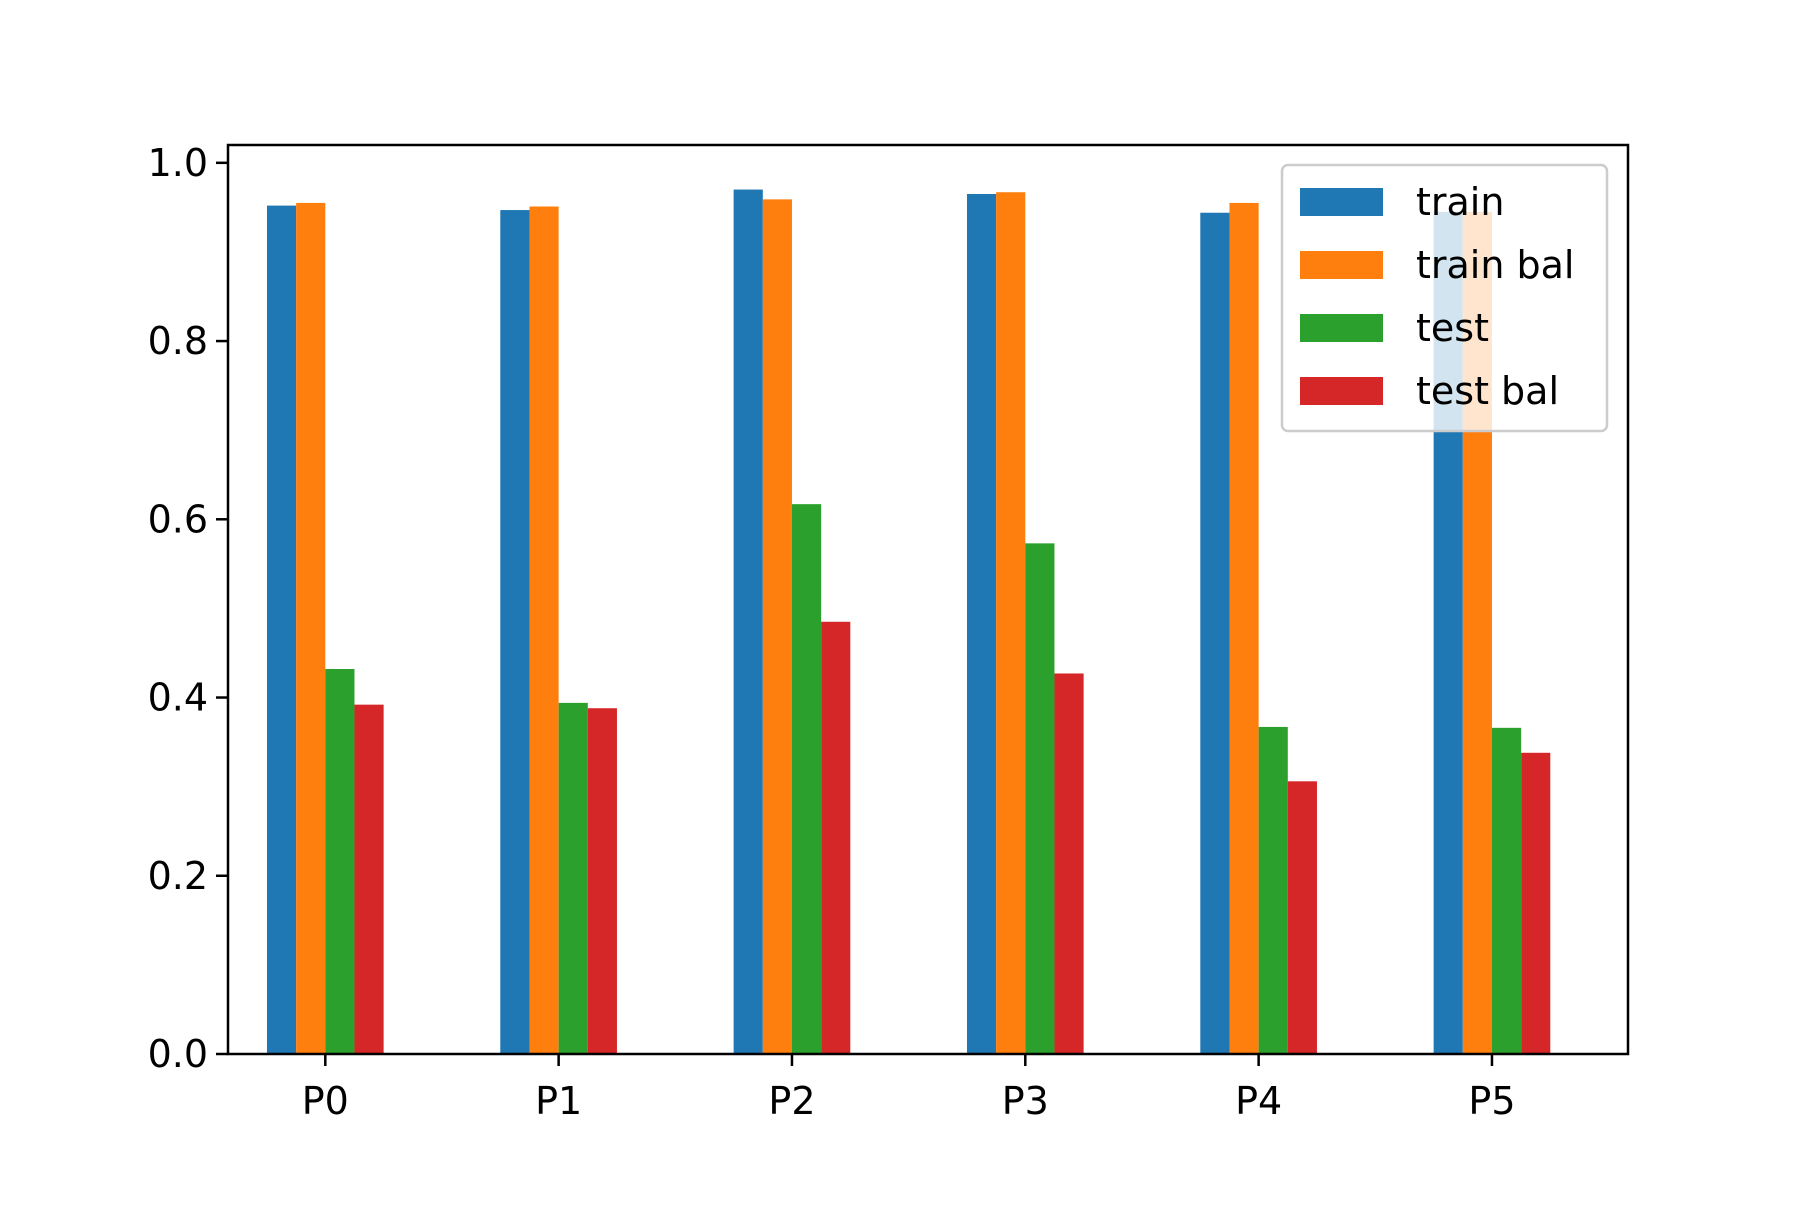 This screenshot has width=1800, height=1205. What do you see at coordinates (1341, 265) in the screenshot?
I see `legend-swatch-train-bal` at bounding box center [1341, 265].